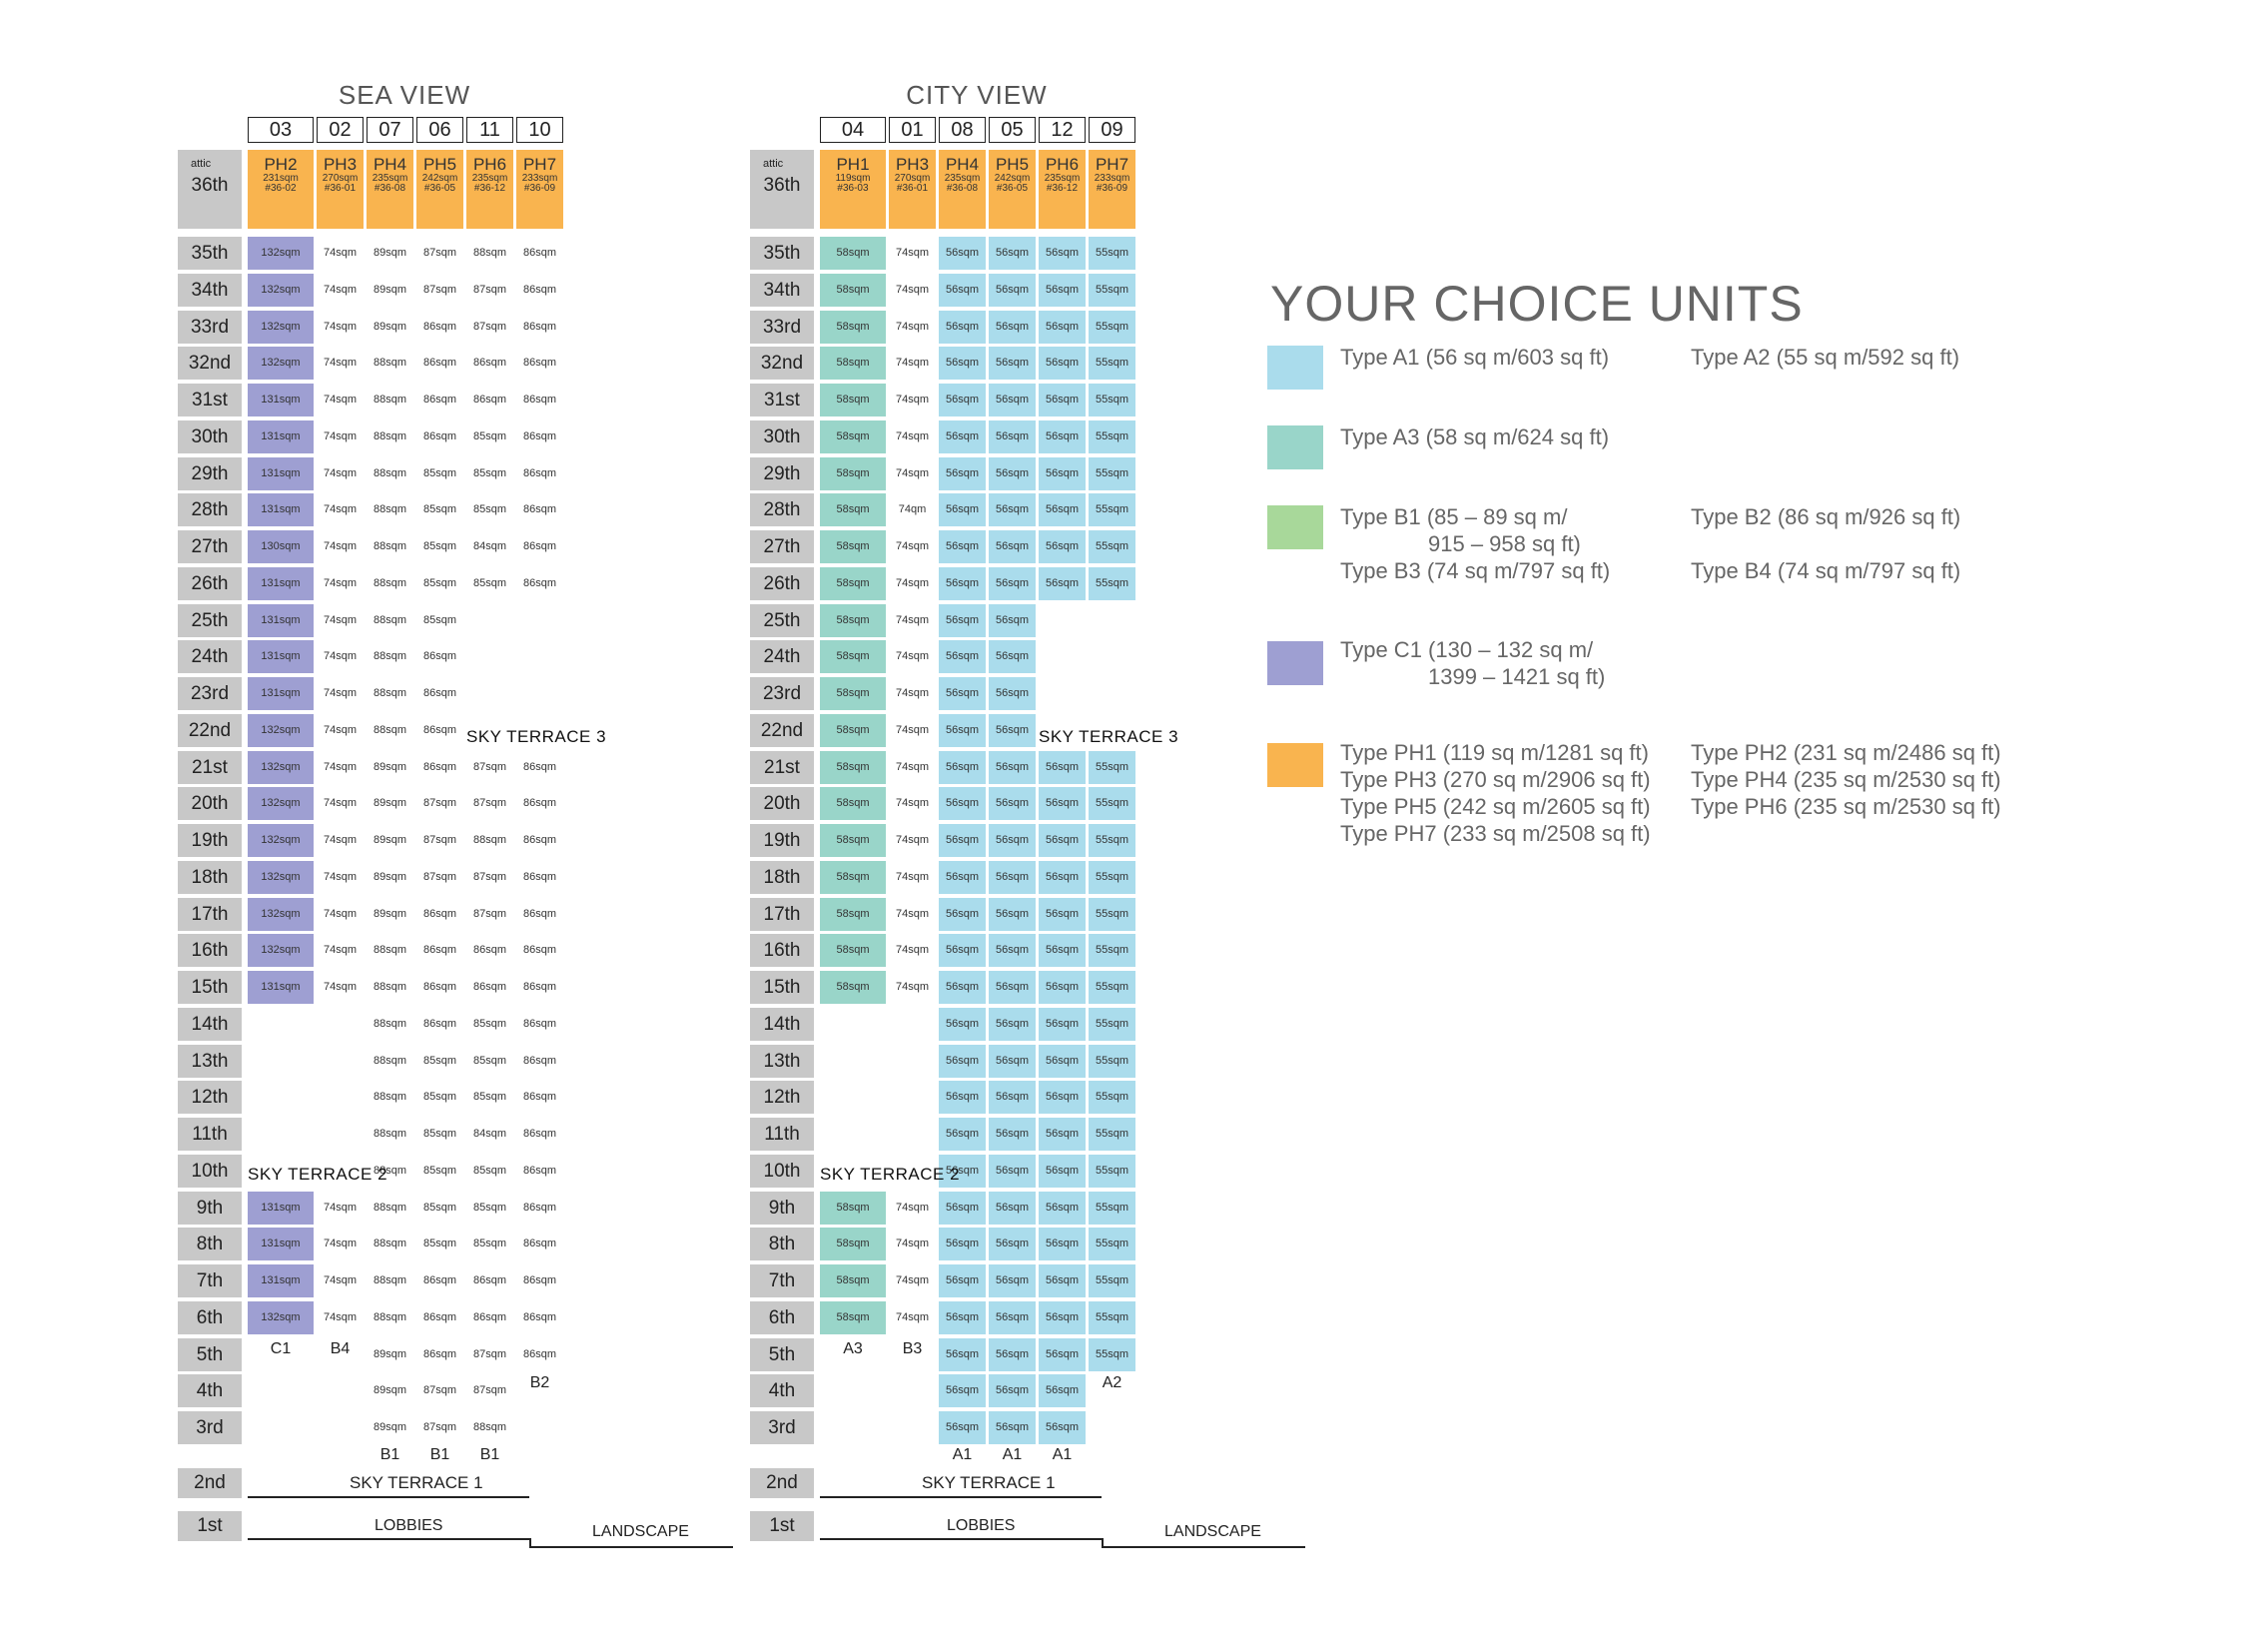 Image resolution: width=2241 pixels, height=1652 pixels. Describe the element at coordinates (390, 1280) in the screenshot. I see `sea-view-unit-07-7th: 88sqm` at that location.